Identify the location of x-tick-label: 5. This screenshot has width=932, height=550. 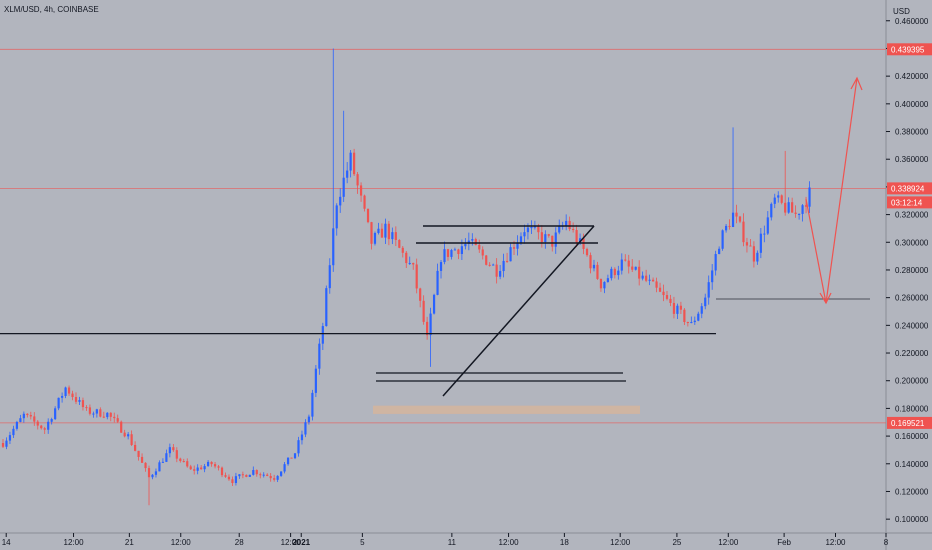
(362, 542).